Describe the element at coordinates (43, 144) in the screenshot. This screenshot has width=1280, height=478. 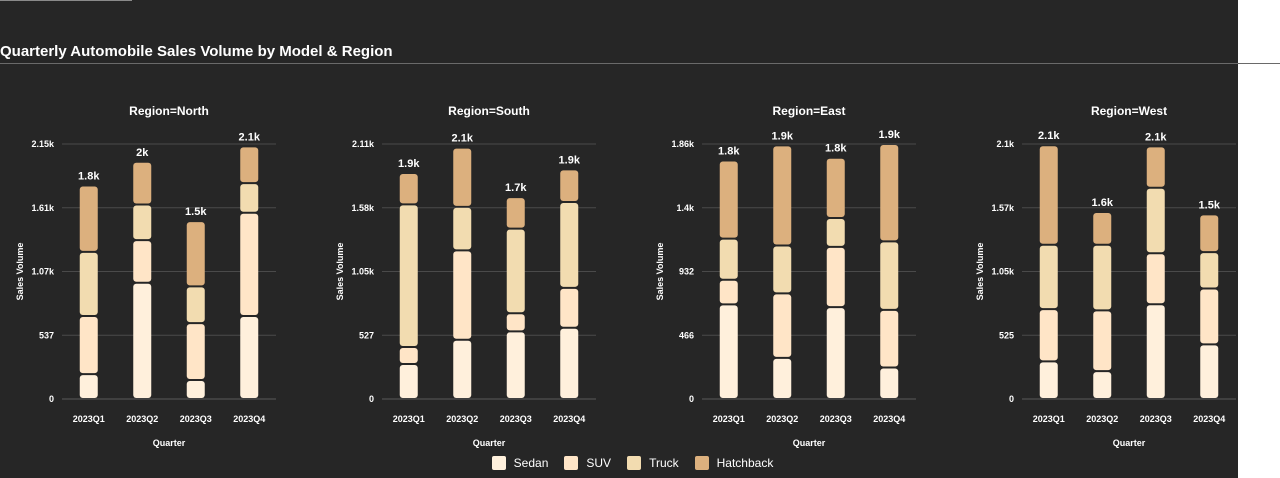
I see `y-tick-label: 2.15k` at that location.